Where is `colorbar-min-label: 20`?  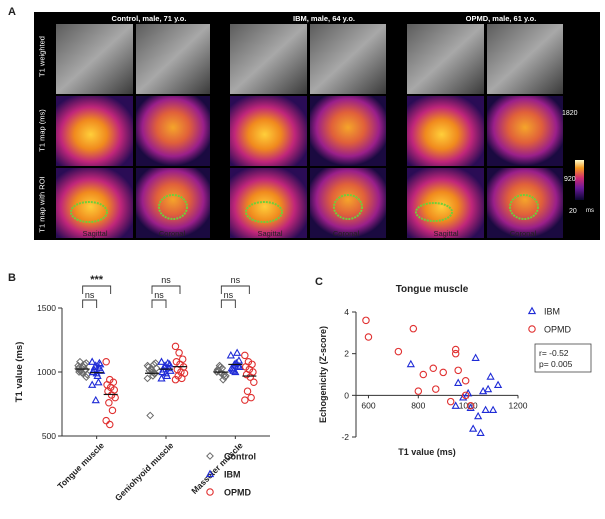 colorbar-min-label: 20 is located at coordinates (573, 211).